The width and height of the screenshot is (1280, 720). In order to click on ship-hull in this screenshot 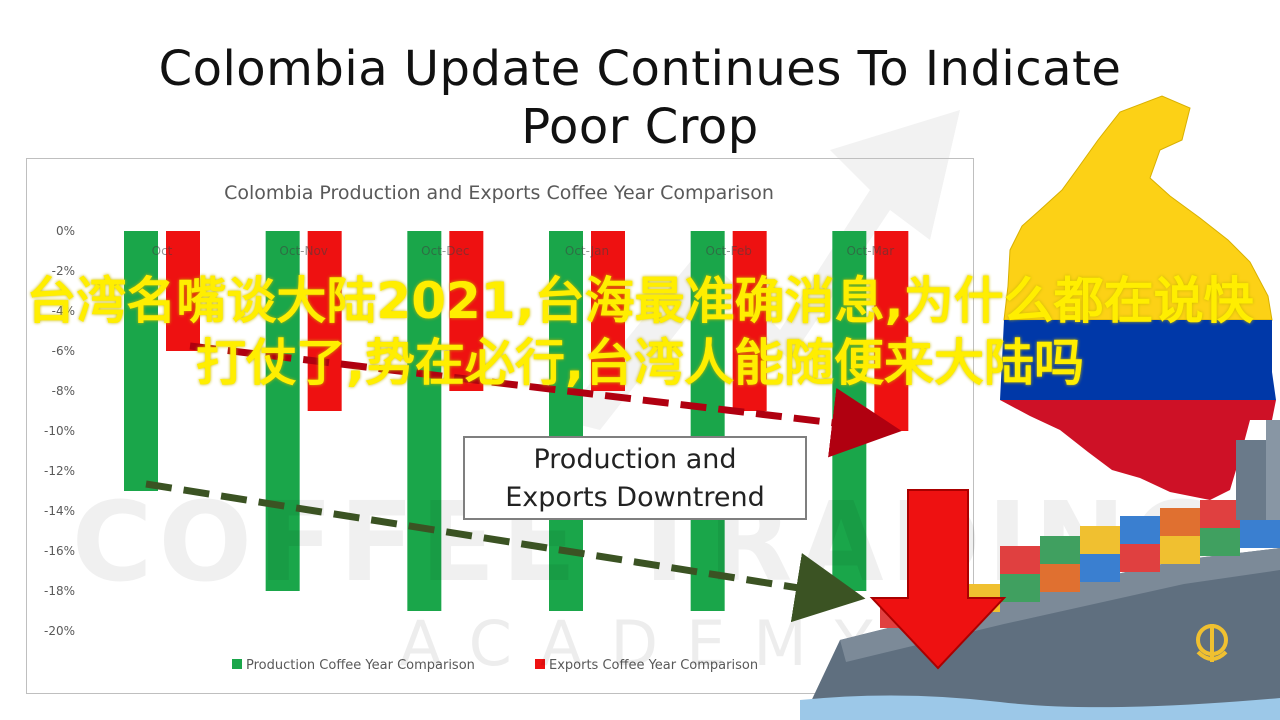, I will do `click(1043, 634)`.